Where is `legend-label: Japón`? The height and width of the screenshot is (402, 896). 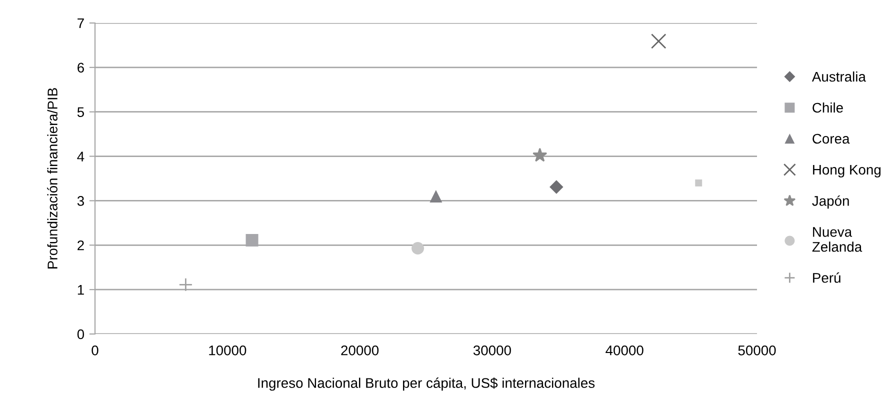
legend-label: Japón is located at coordinates (830, 202).